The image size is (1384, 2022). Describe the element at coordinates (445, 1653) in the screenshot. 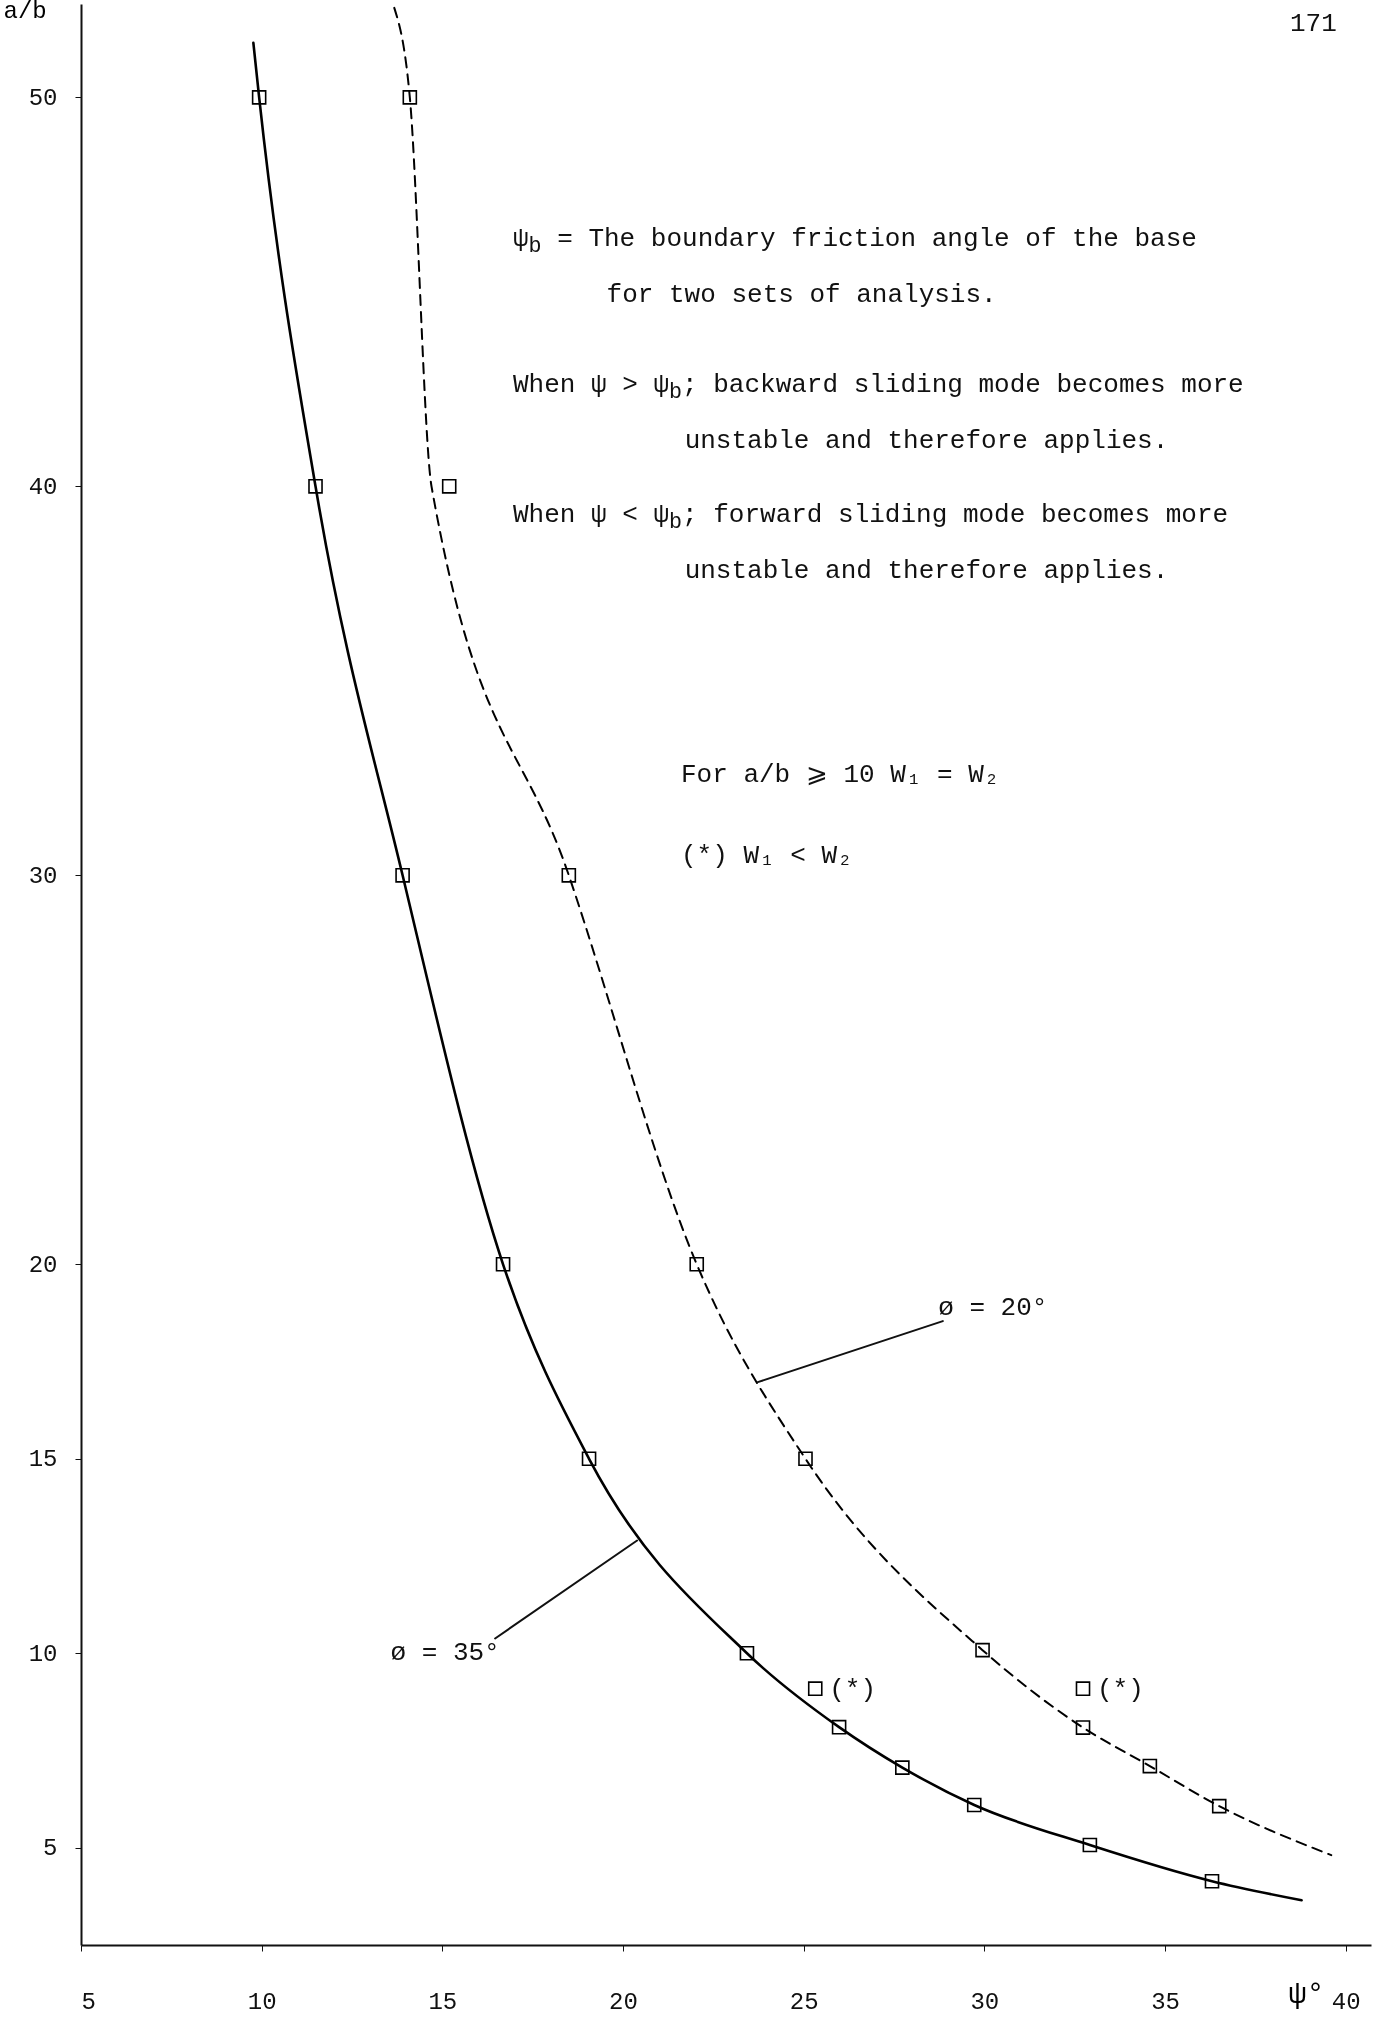

I see `annotation: ø = 35°` at that location.